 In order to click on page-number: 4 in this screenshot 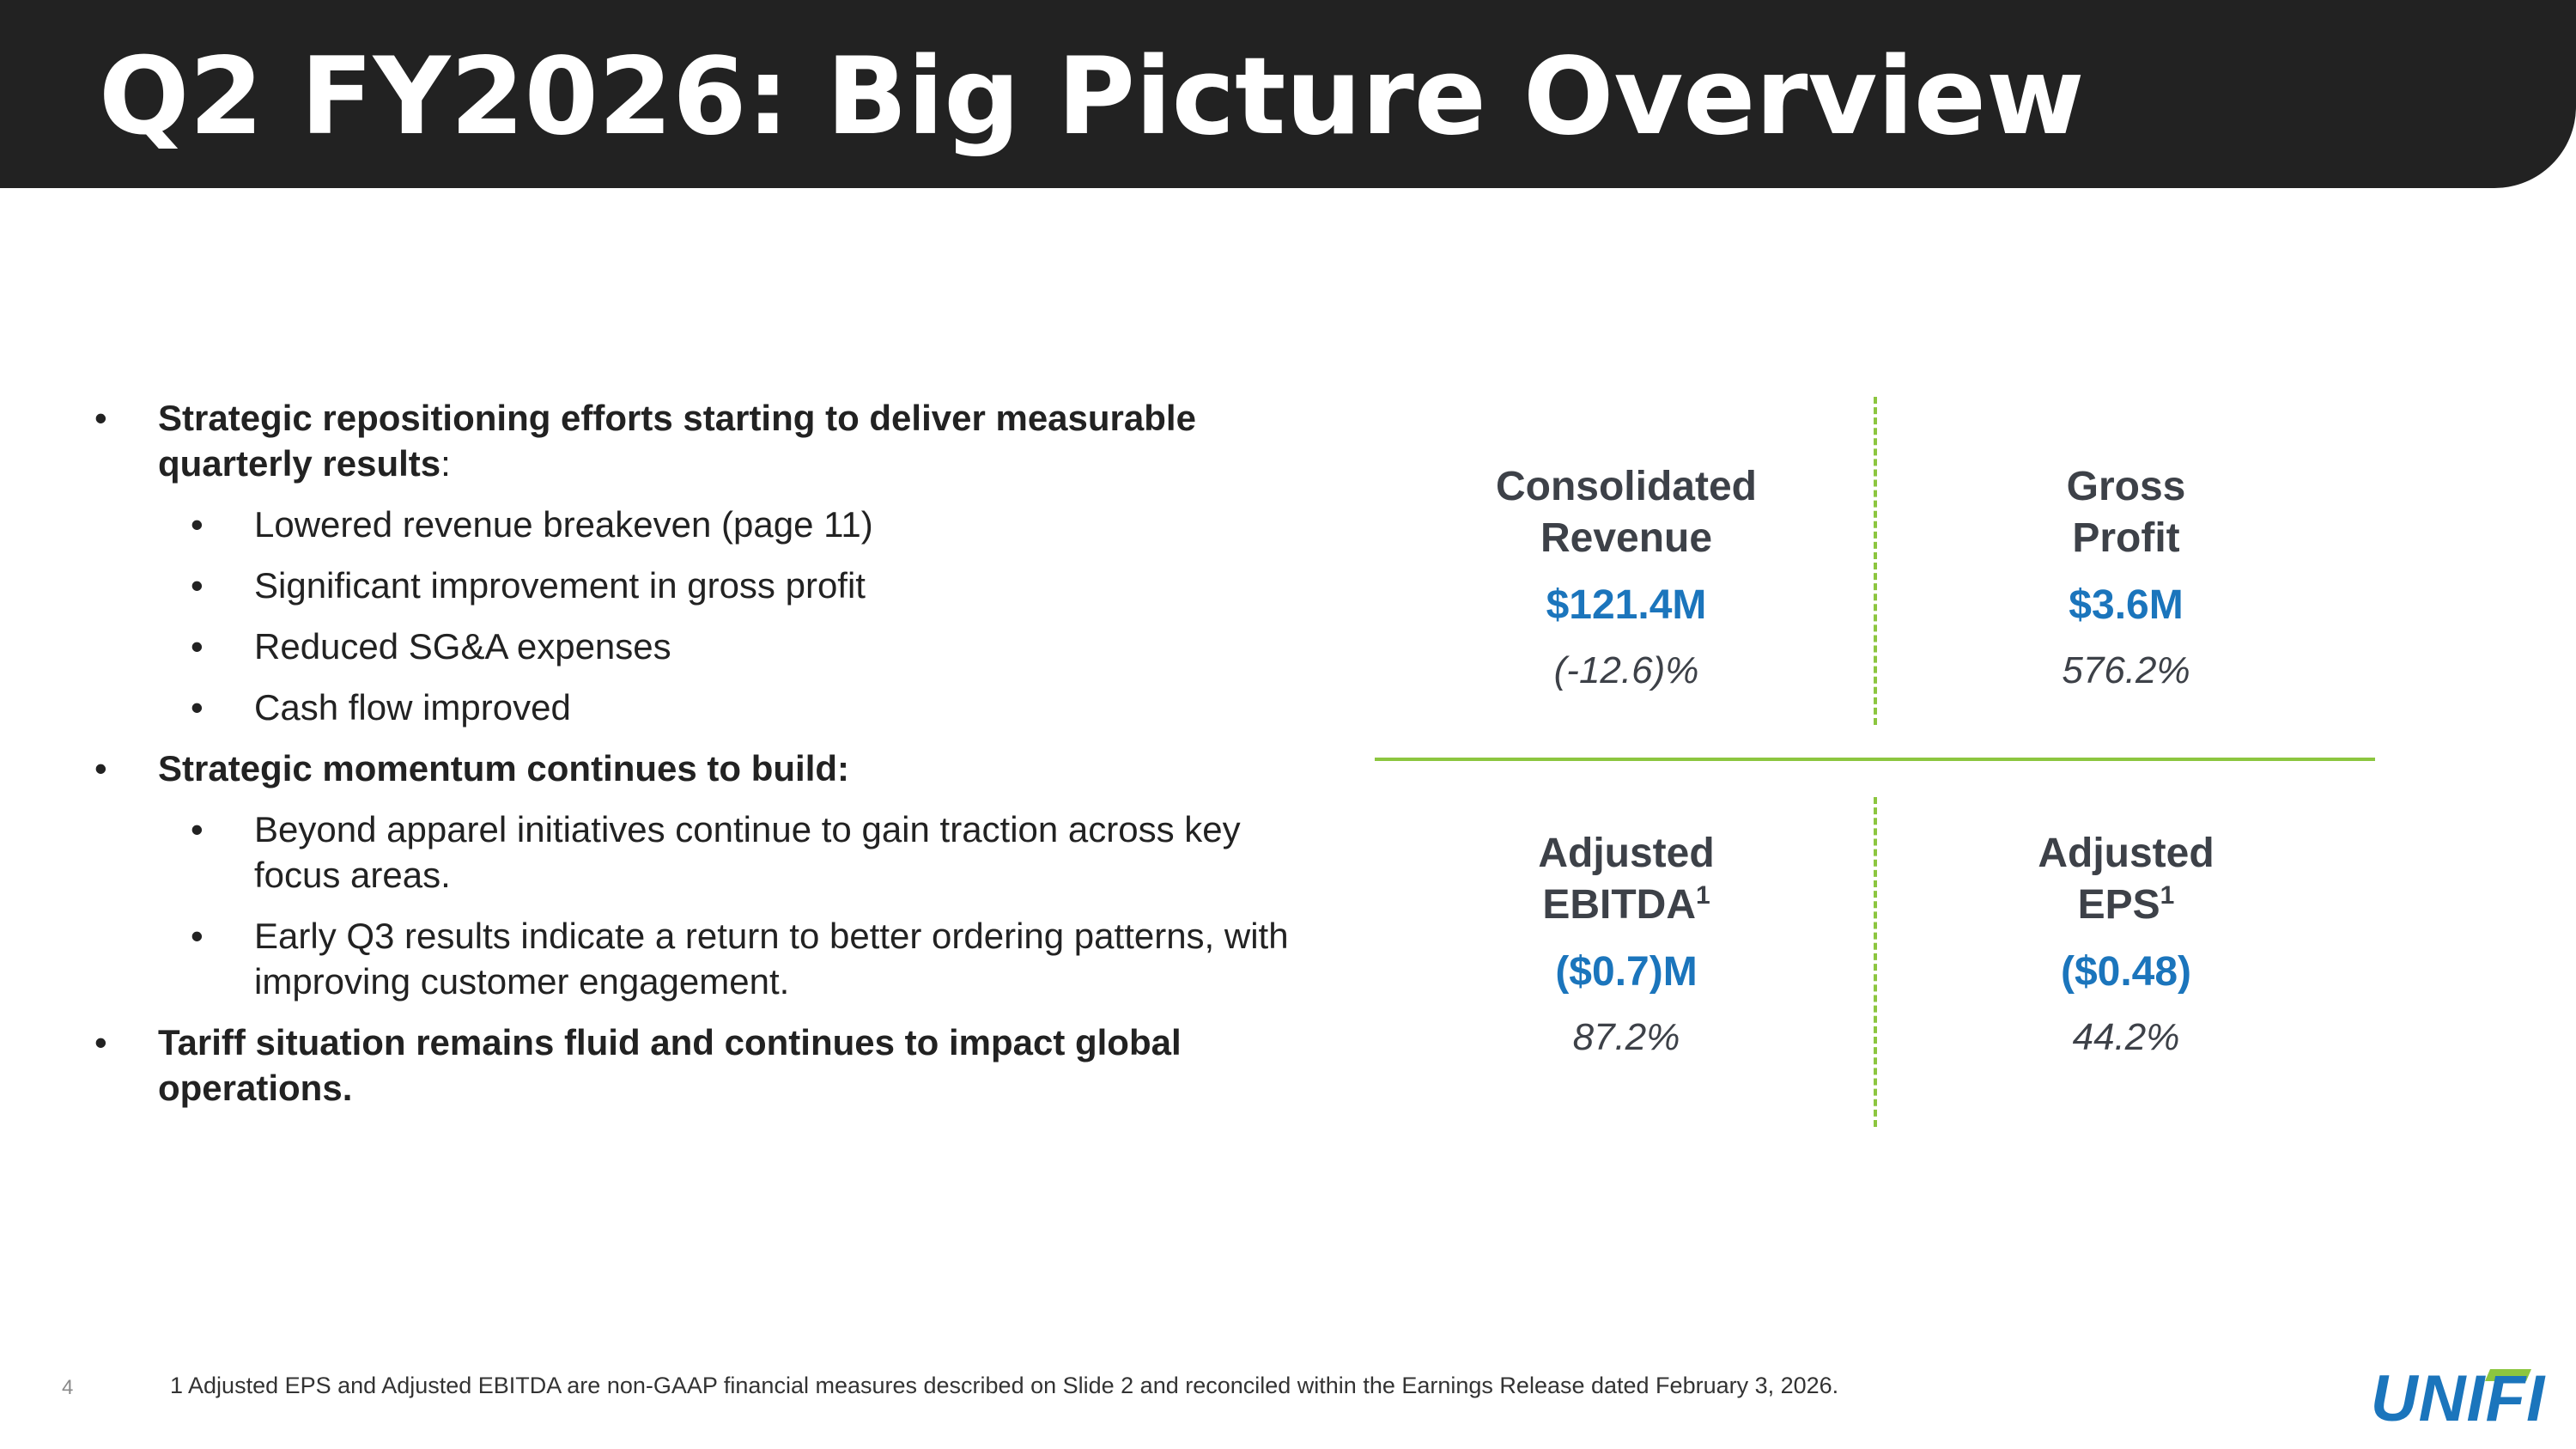, I will do `click(68, 1387)`.